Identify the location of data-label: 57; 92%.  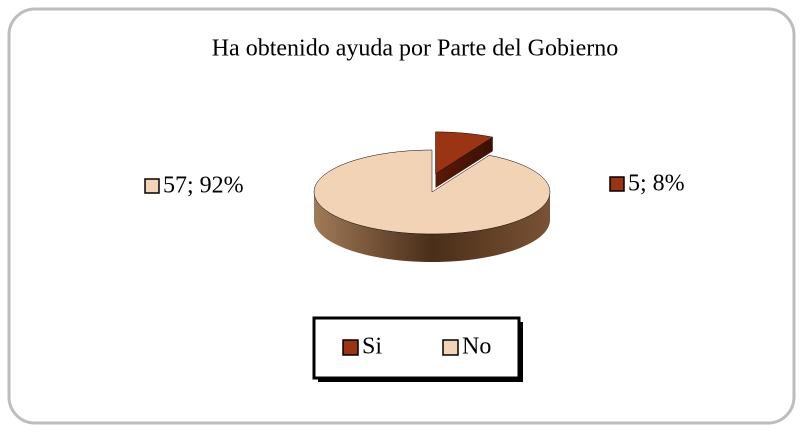
(203, 186).